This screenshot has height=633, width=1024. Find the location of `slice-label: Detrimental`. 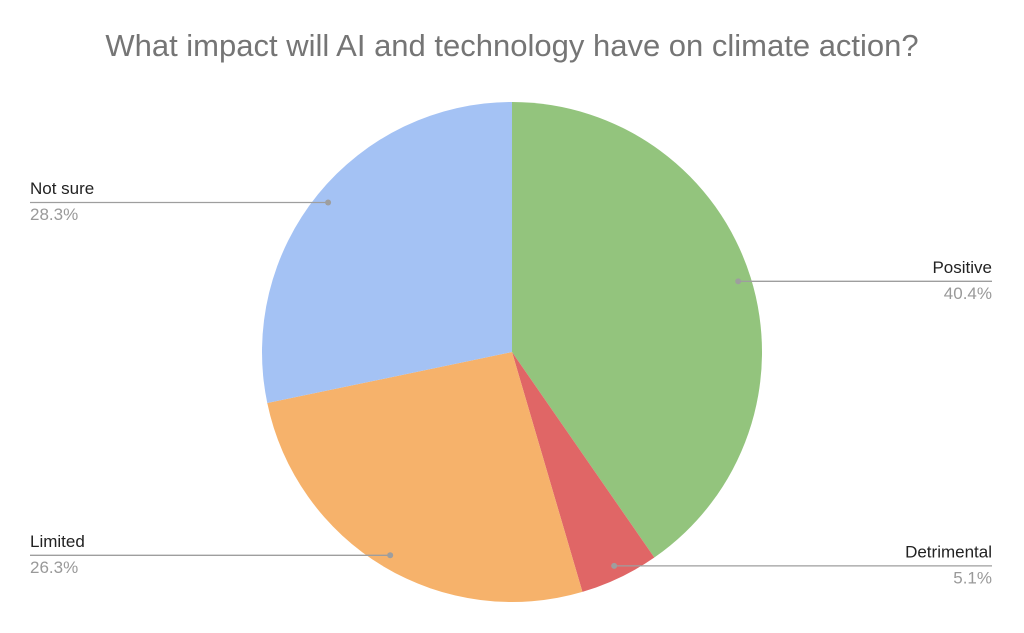

slice-label: Detrimental is located at coordinates (948, 551).